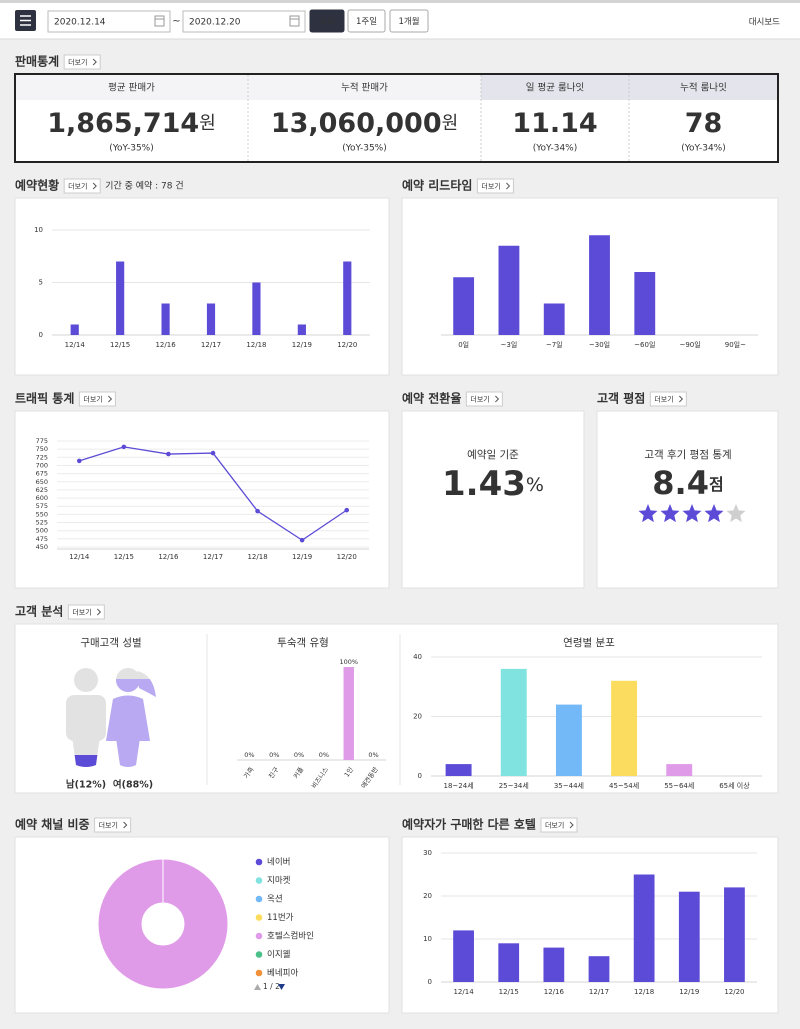 This screenshot has height=1029, width=800. What do you see at coordinates (257, 987) in the screenshot?
I see `page-prev` at bounding box center [257, 987].